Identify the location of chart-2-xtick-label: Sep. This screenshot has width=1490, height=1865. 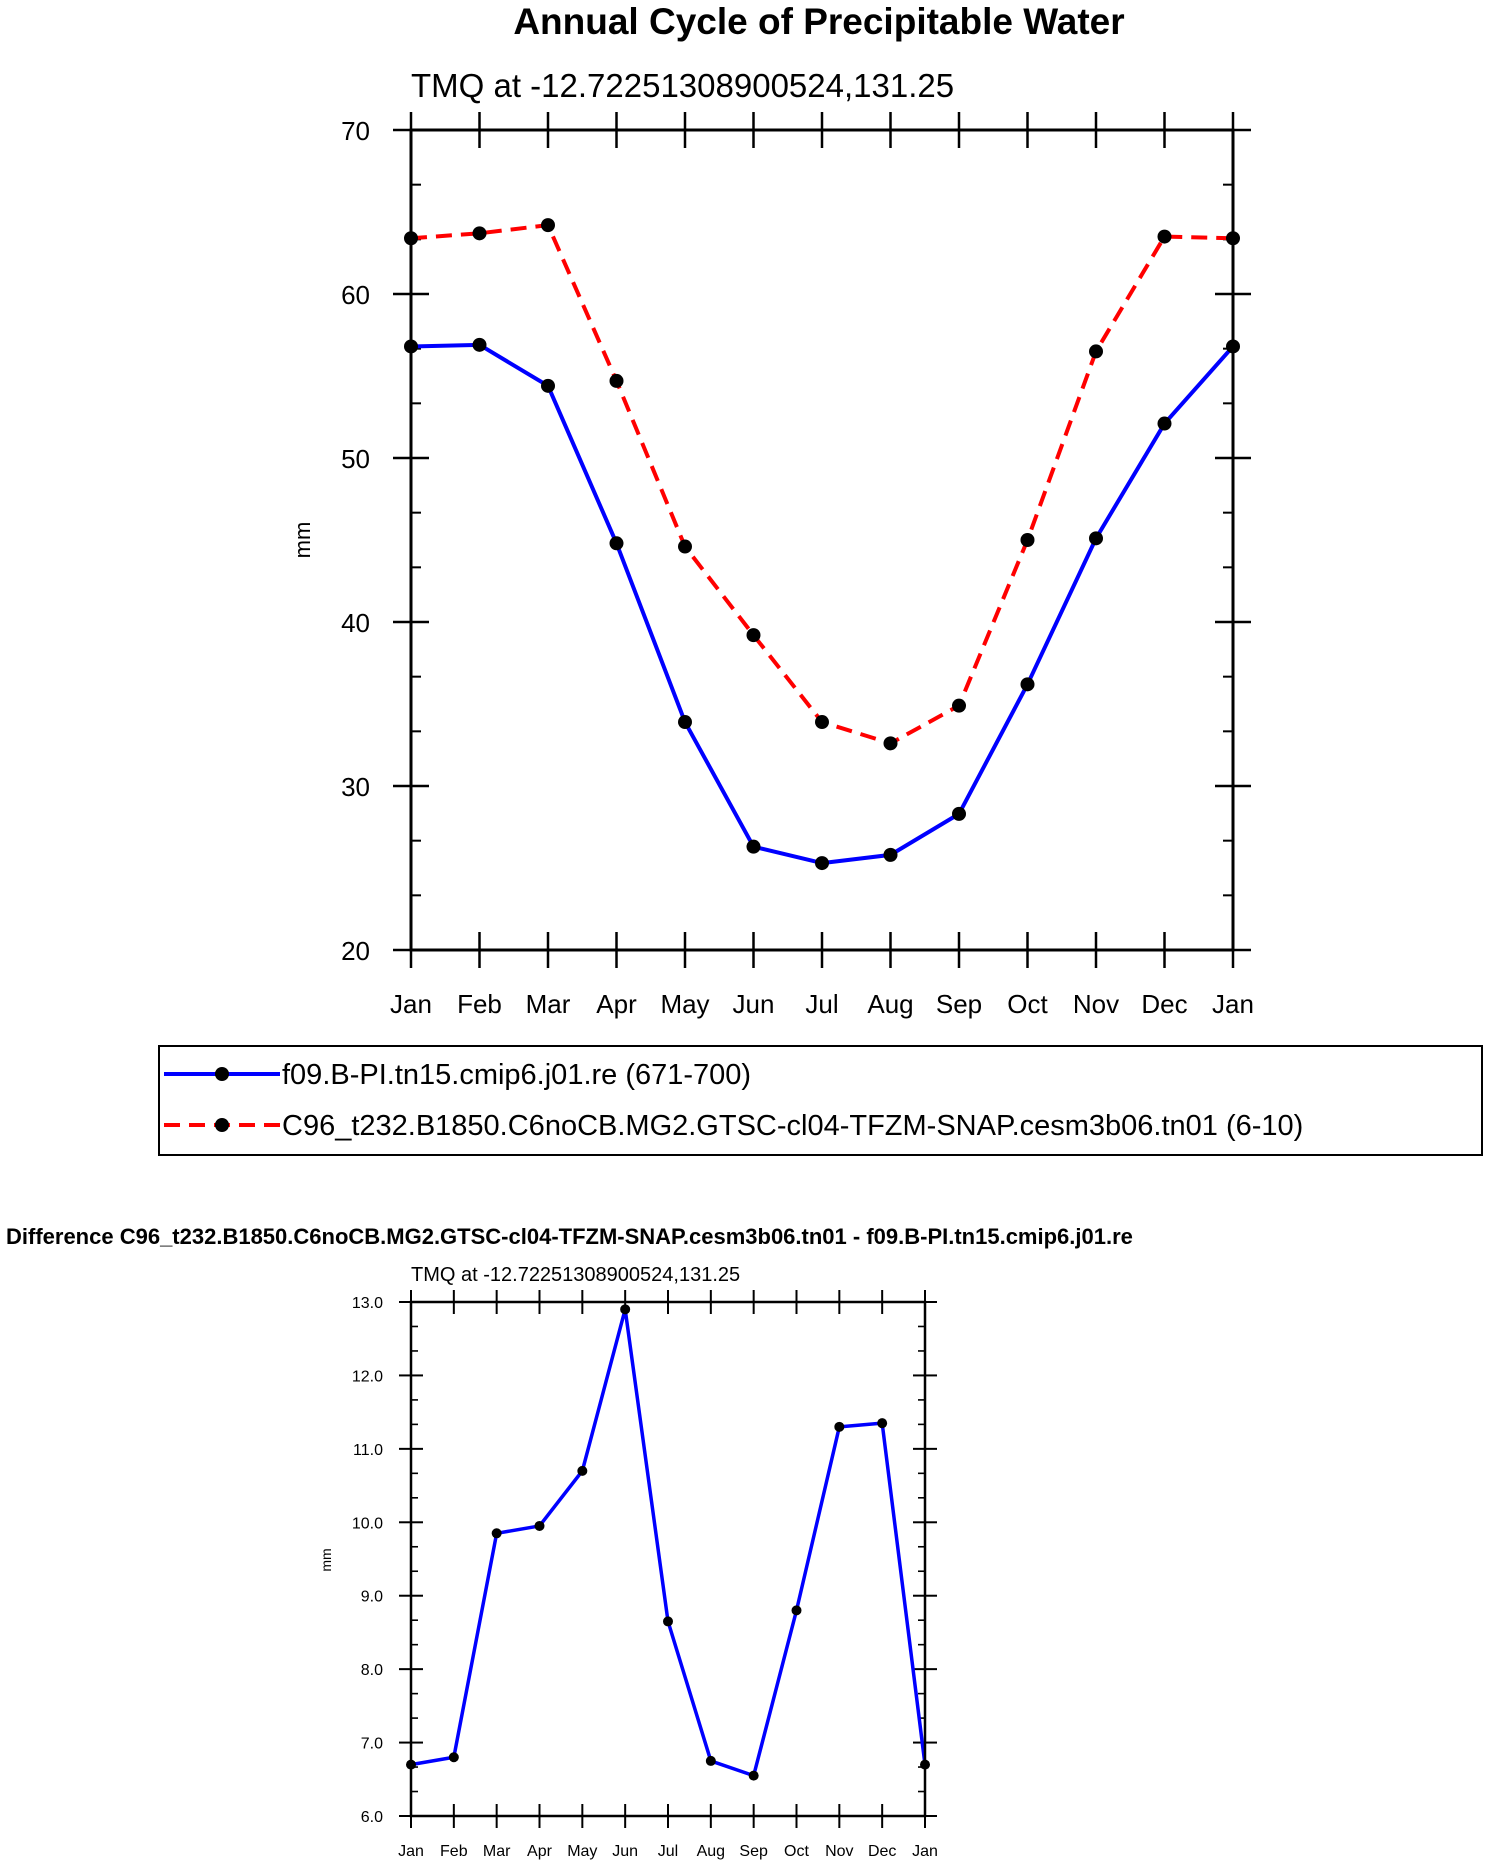
(753, 1851).